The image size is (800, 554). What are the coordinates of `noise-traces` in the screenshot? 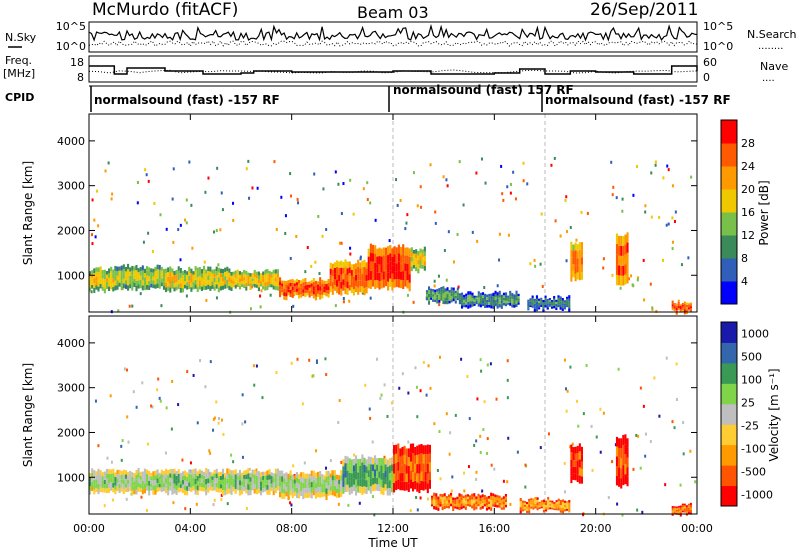 It's located at (393, 35).